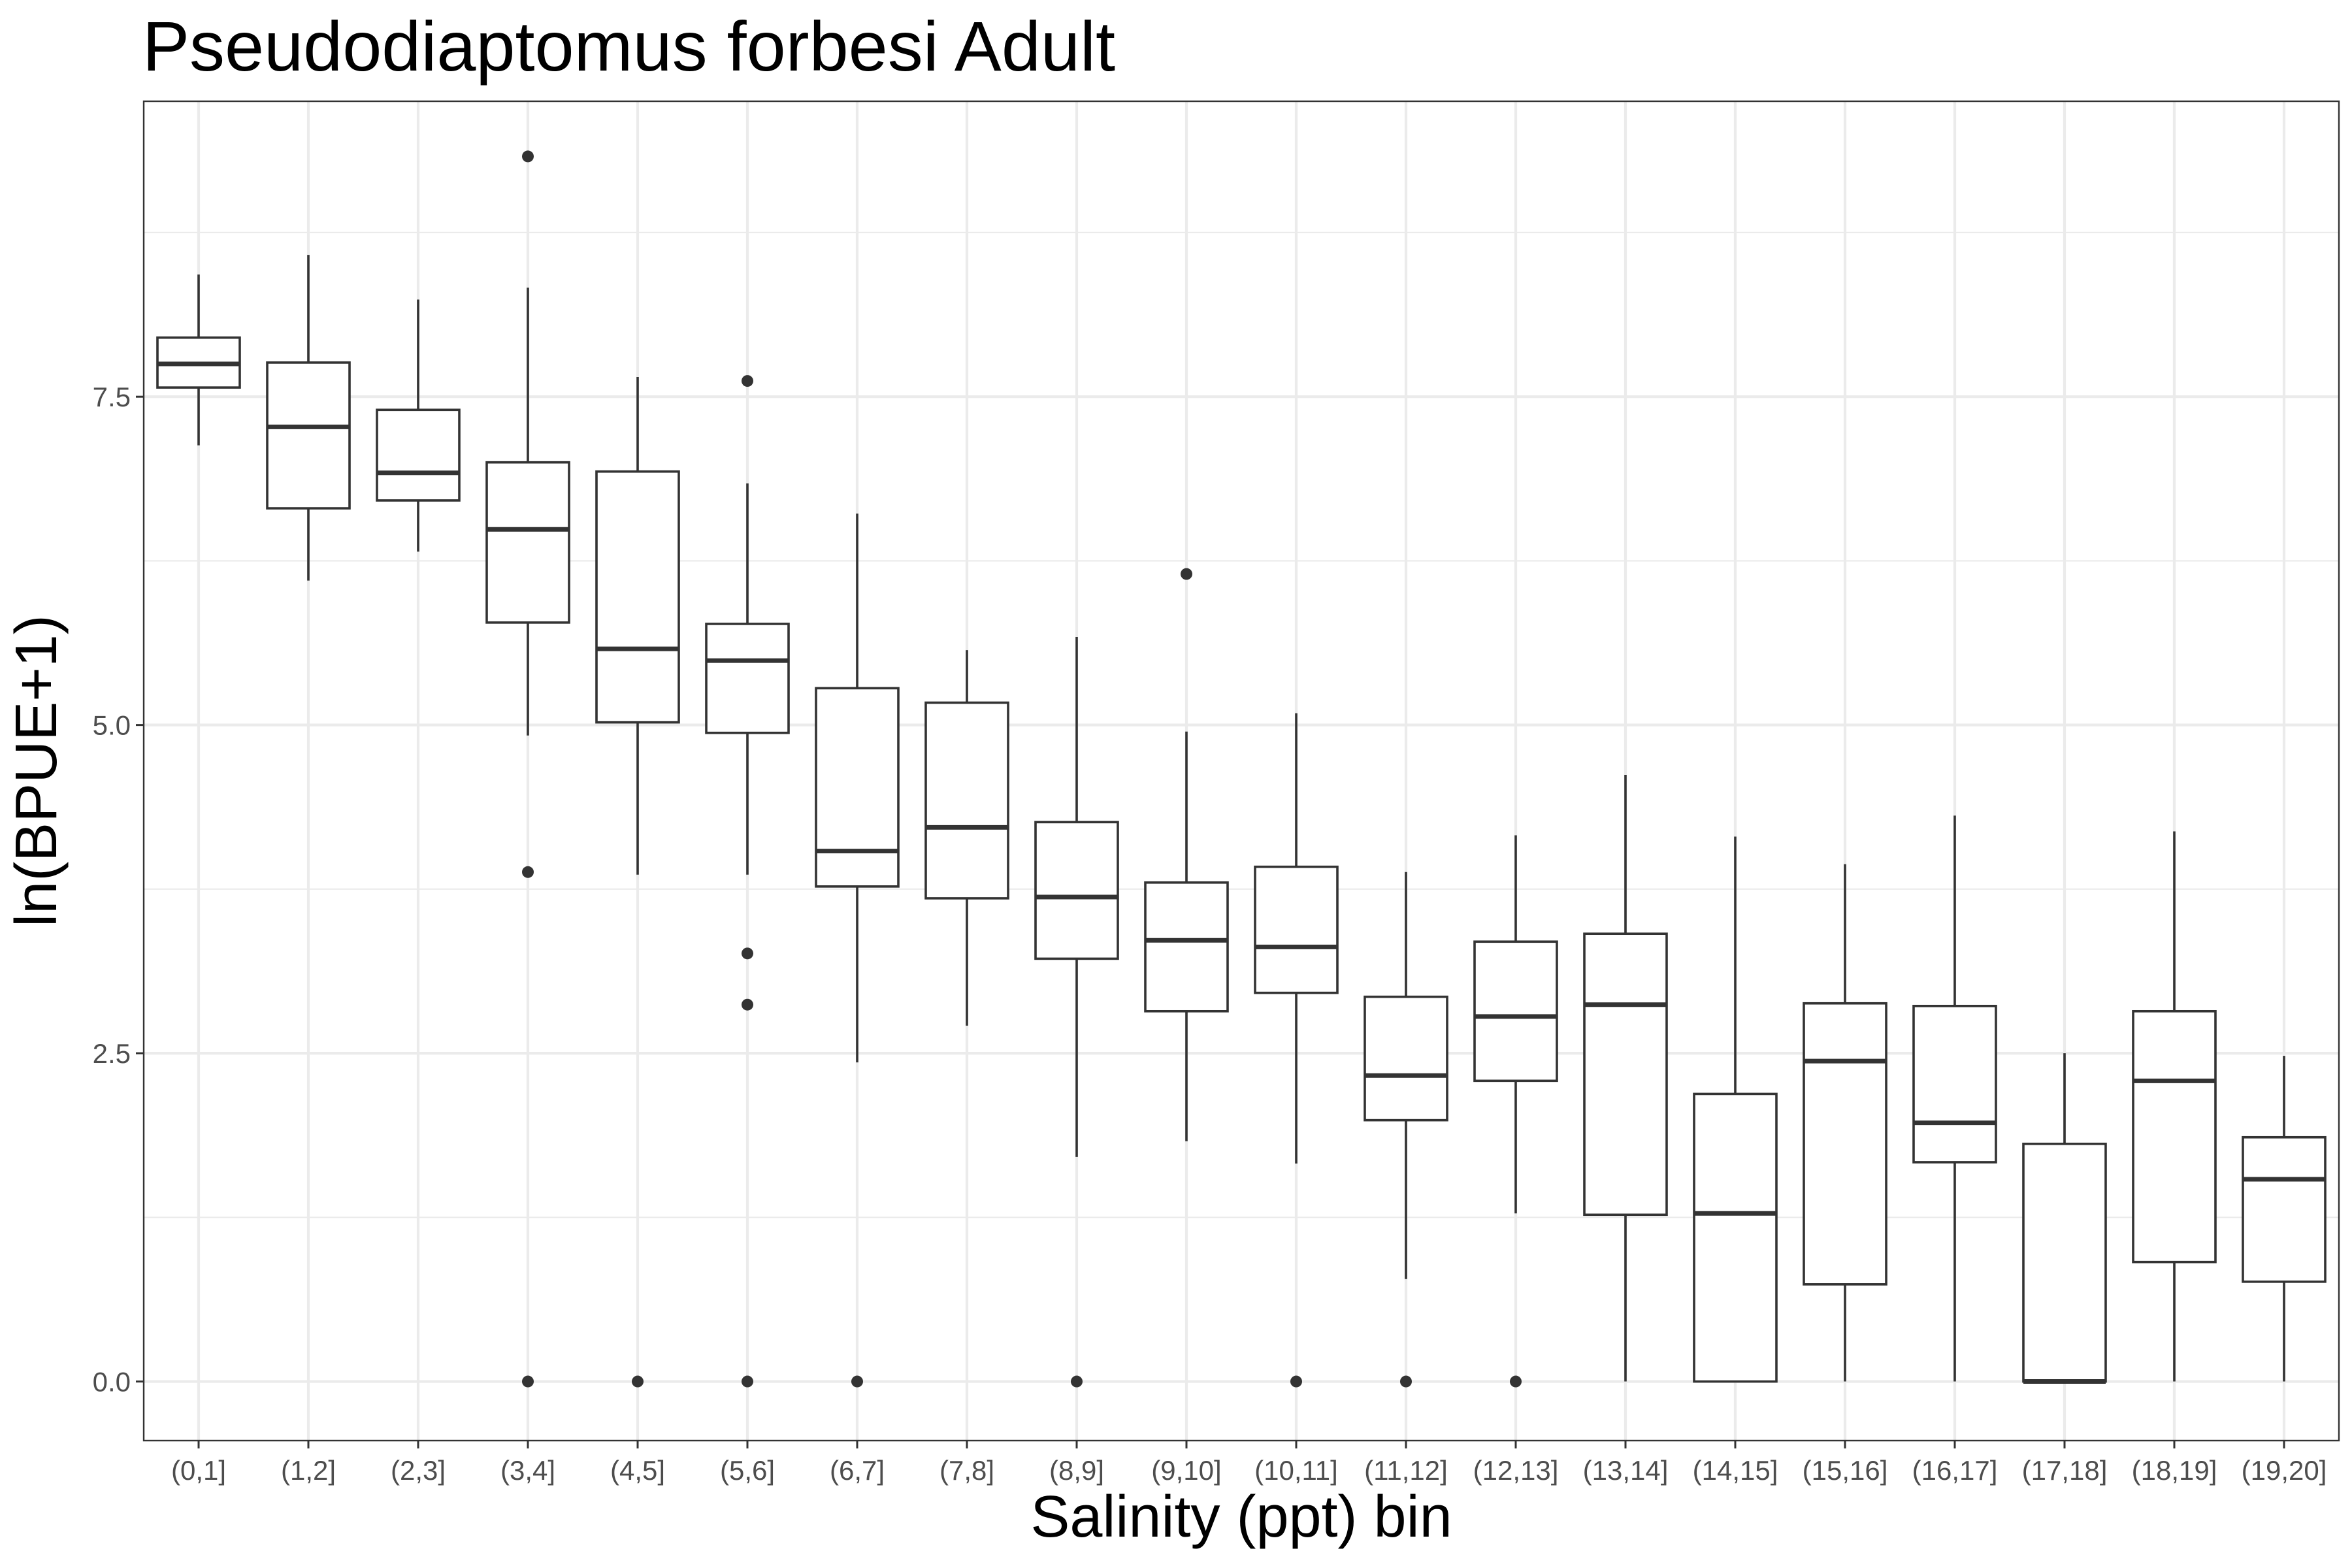  What do you see at coordinates (112, 397) in the screenshot?
I see `y-tick-label: 7.5` at bounding box center [112, 397].